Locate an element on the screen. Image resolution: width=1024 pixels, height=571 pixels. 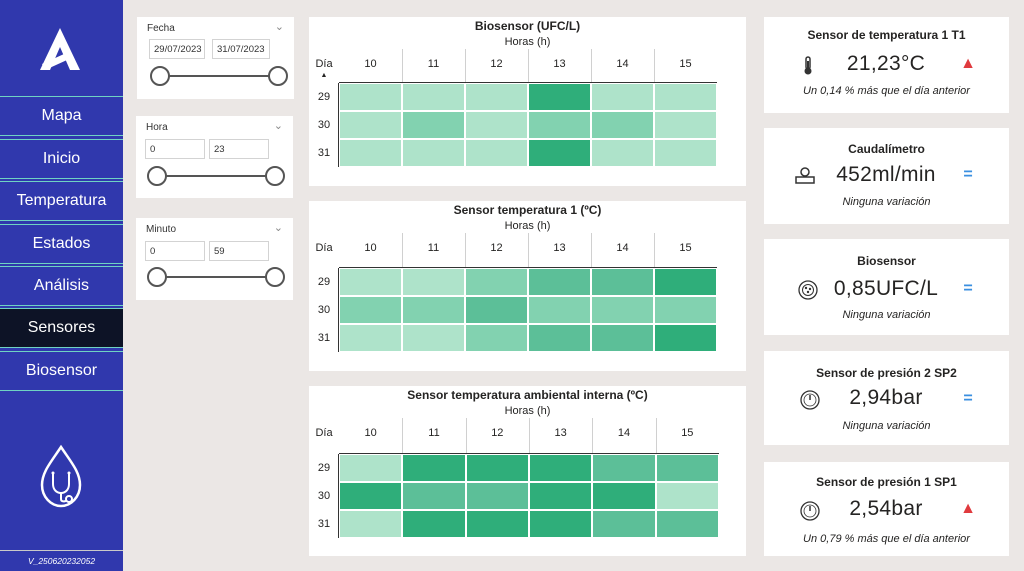
minuto-from-input: 0 is located at coordinates (175, 251).